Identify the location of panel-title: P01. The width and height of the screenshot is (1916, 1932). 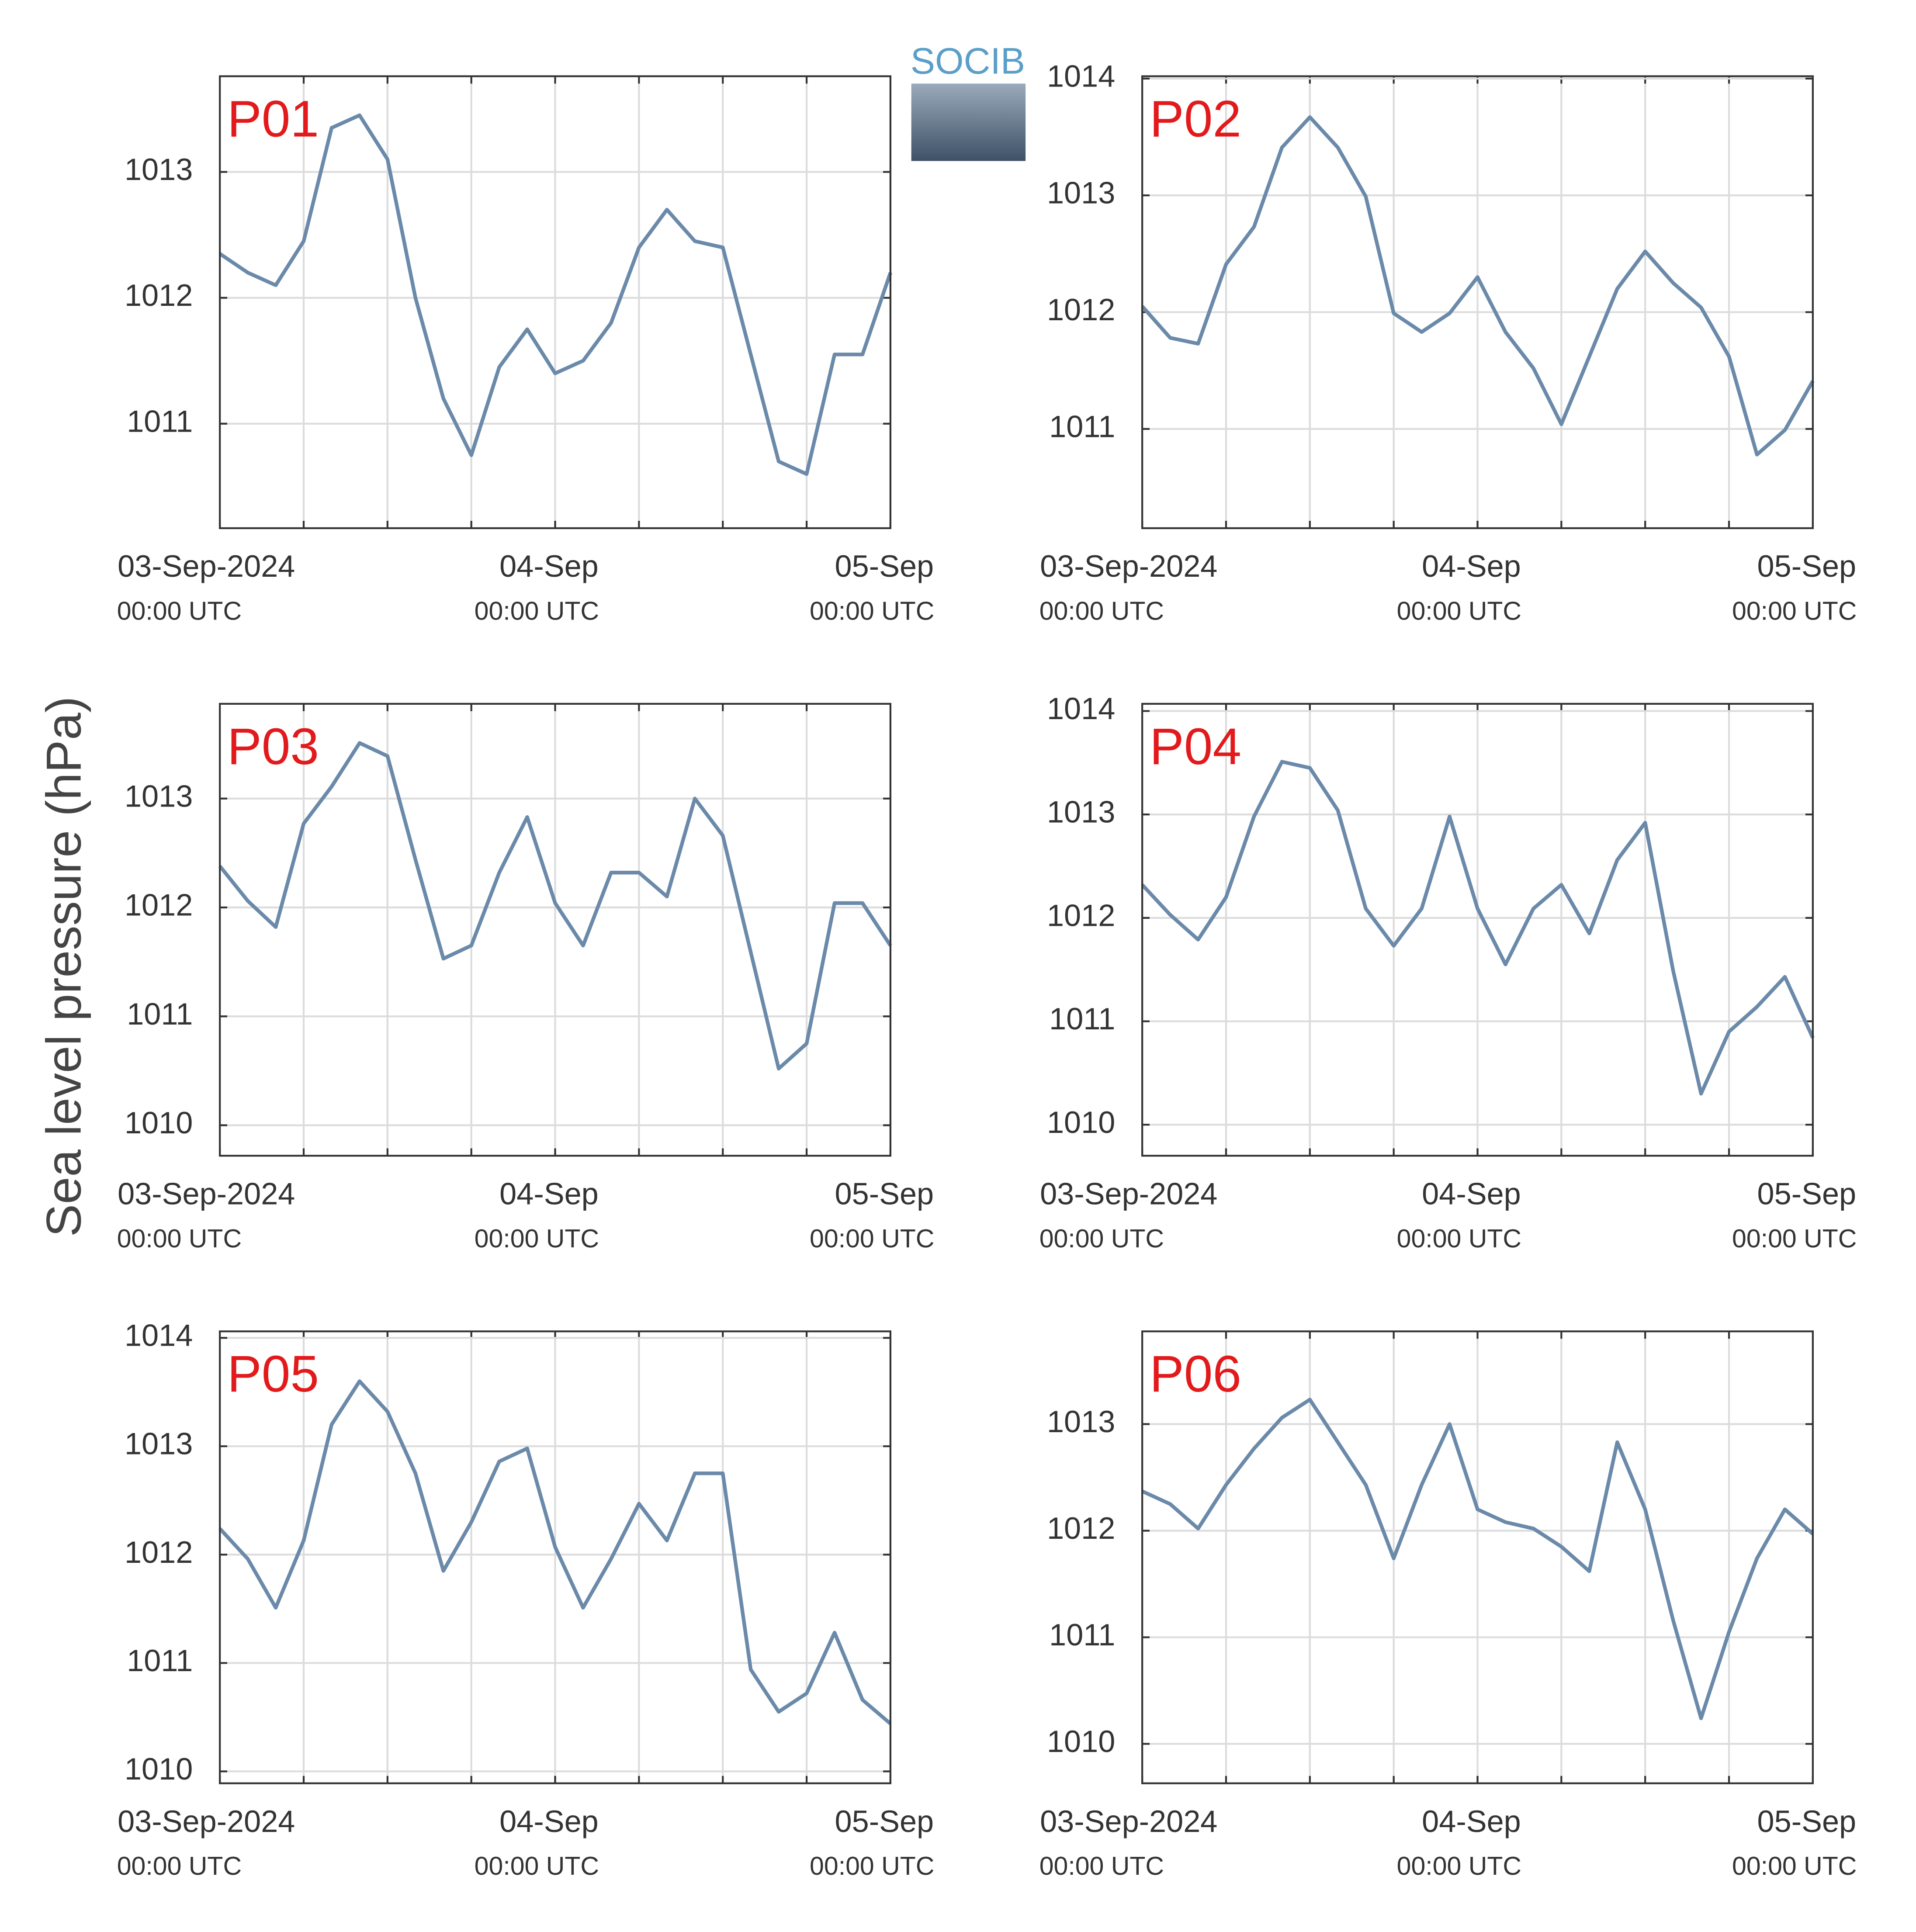
(273, 119).